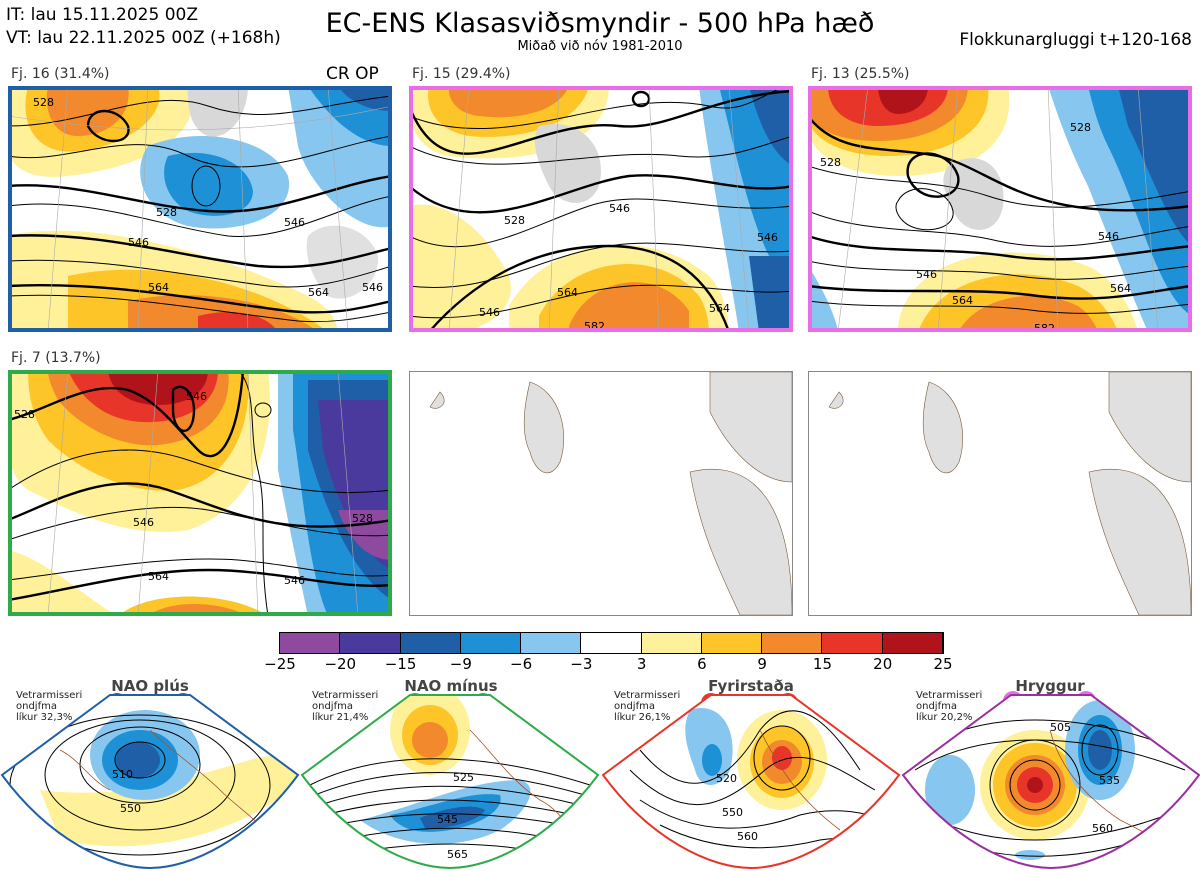  Describe the element at coordinates (60, 74) in the screenshot. I see `panel-1-label: Fj. 16 (31.4%)` at that location.